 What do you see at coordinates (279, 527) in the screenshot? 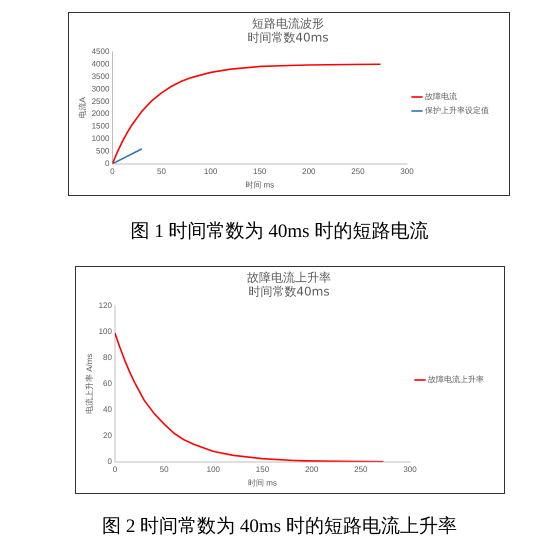
I see `caption: 图 2 时间常数为 40ms 时的短路电流上升率` at bounding box center [279, 527].